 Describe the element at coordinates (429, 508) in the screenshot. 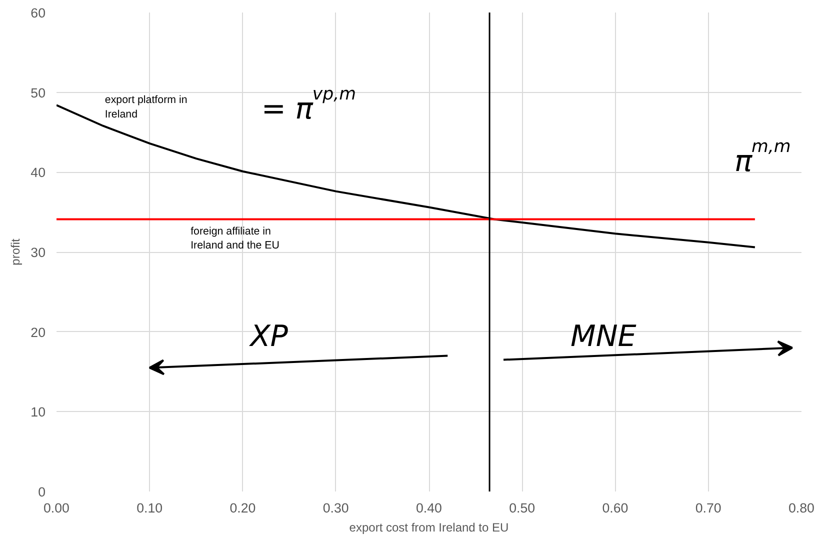

I see `x-tick-label: 0.40` at that location.